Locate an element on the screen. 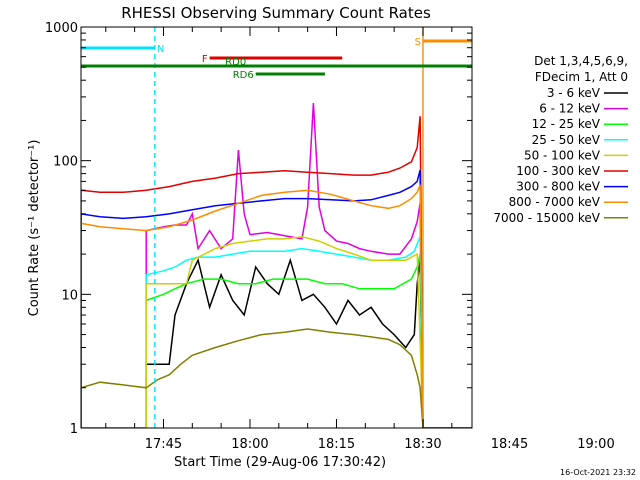  legend-entry-label: 7000 - 15000 keV is located at coordinates (546, 218).